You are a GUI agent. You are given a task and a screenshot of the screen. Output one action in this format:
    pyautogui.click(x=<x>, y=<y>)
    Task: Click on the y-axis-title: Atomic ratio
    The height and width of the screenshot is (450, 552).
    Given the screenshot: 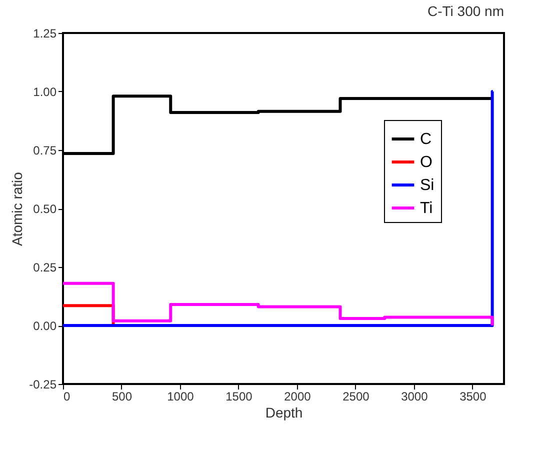 What is the action you would take?
    pyautogui.click(x=17, y=209)
    